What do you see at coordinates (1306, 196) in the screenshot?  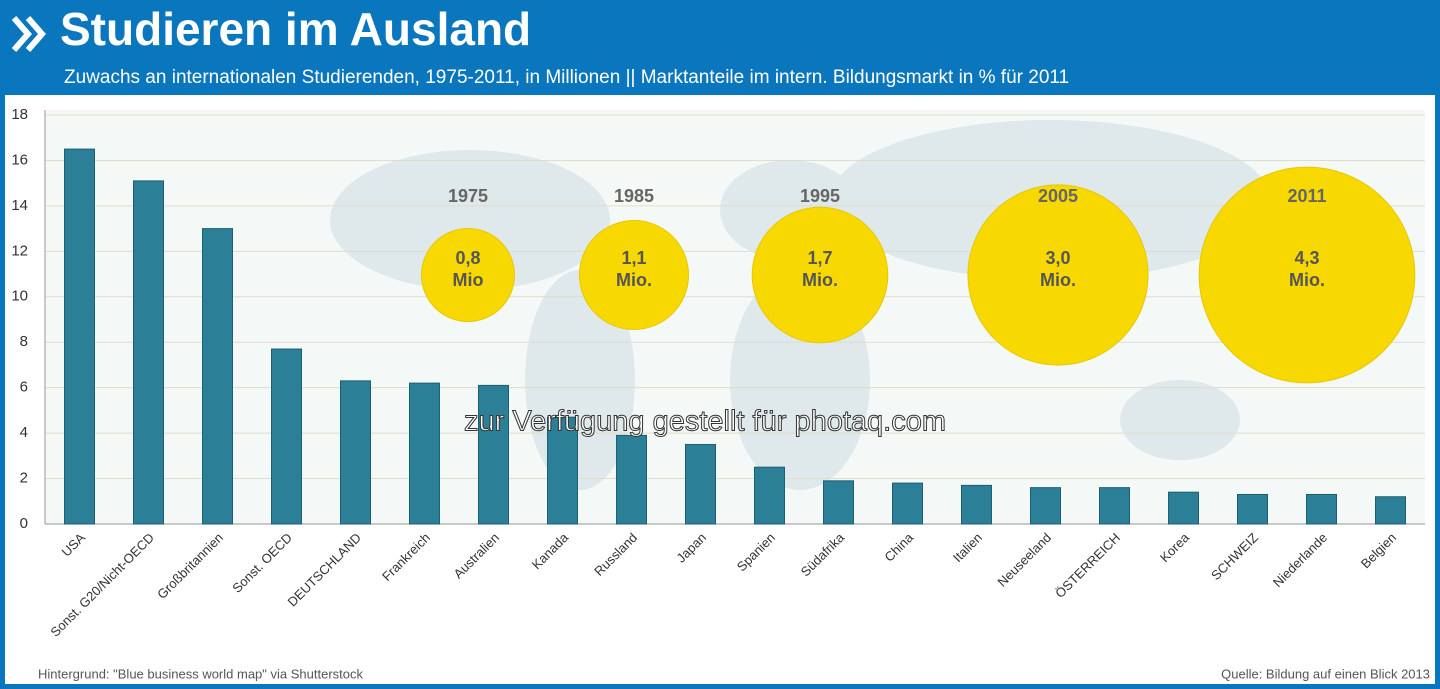 I see `bubble-year: 2011` at bounding box center [1306, 196].